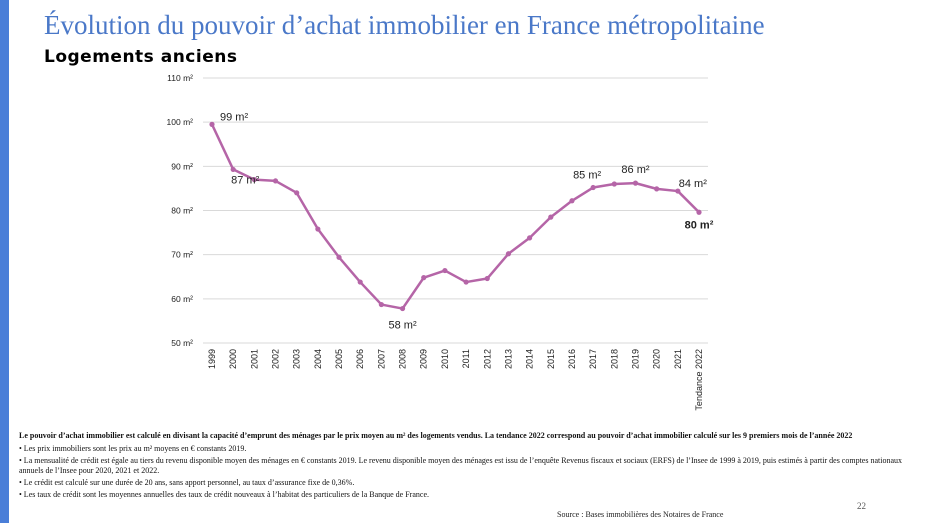 This screenshot has height=523, width=930. Describe the element at coordinates (339, 359) in the screenshot. I see `x-tick-label: 2005` at that location.